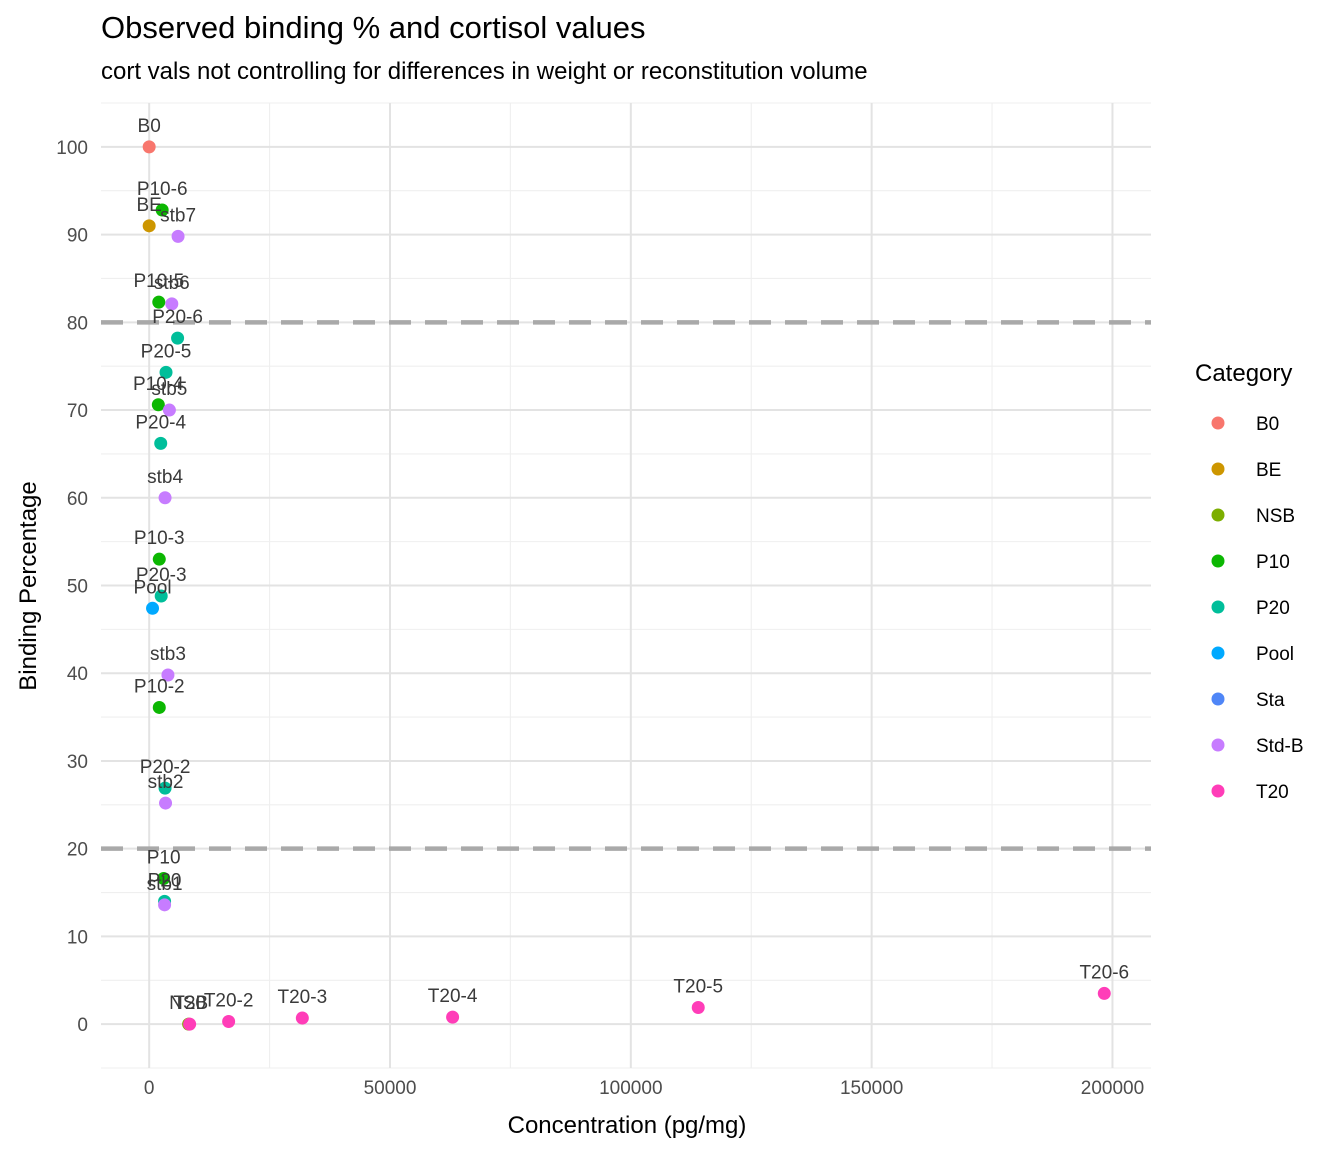 Image resolution: width=1344 pixels, height=1152 pixels. I want to click on legend: Category B0 BE NSB P10 P20 Pool Sta Std-B T20, so click(1249, 581).